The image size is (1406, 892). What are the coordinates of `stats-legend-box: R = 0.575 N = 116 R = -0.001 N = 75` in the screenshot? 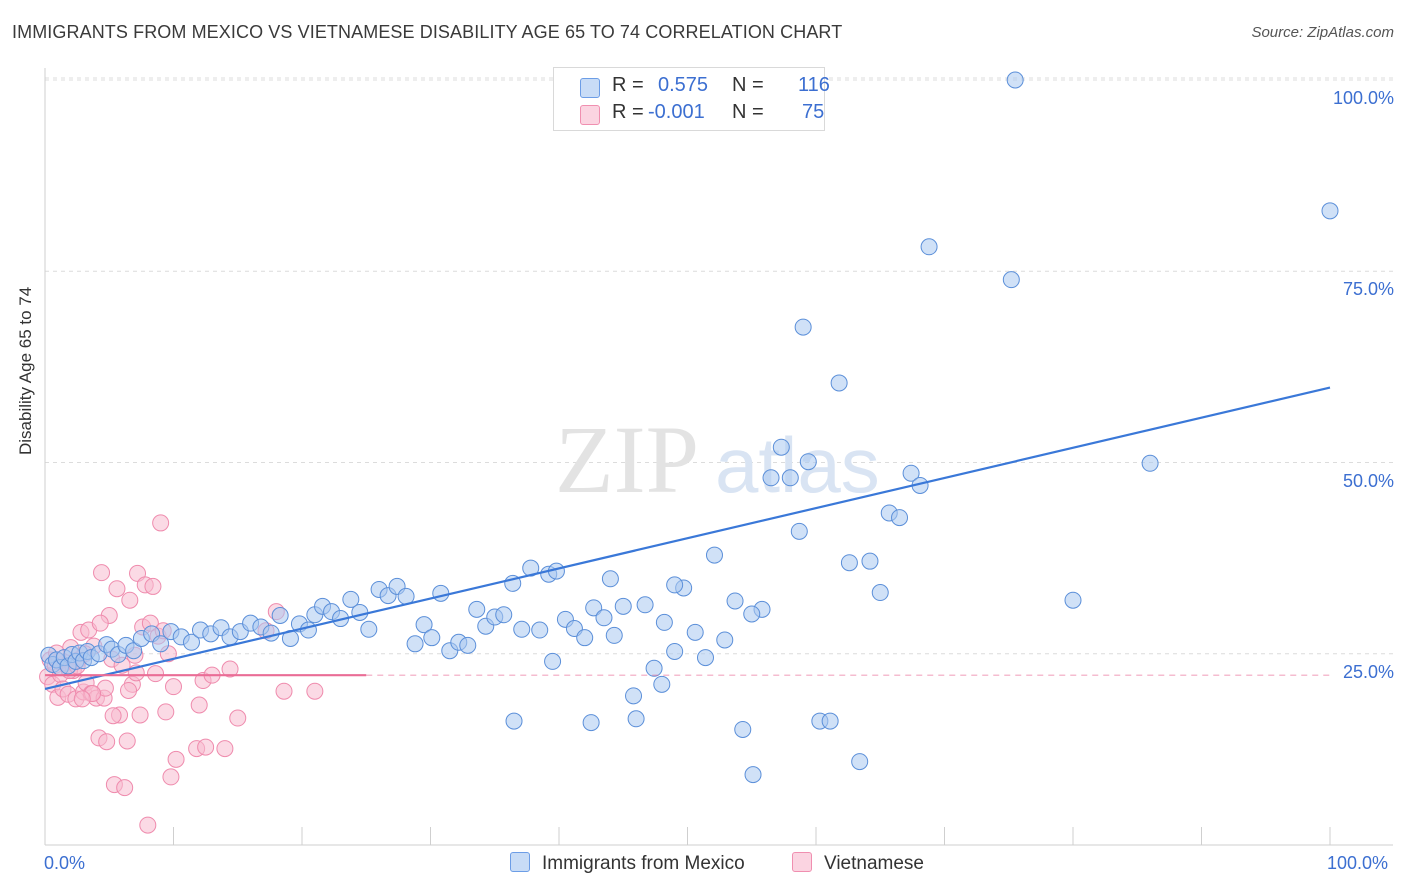 It's located at (691, 99).